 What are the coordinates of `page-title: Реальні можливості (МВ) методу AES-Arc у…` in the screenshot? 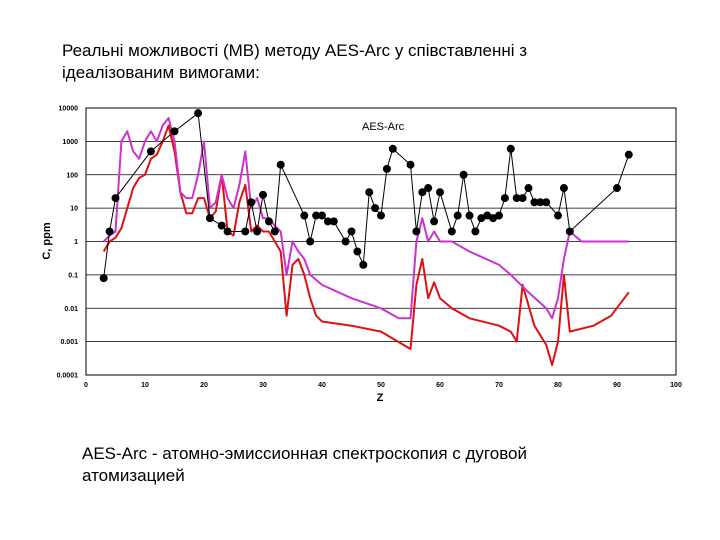 It's located at (295, 61).